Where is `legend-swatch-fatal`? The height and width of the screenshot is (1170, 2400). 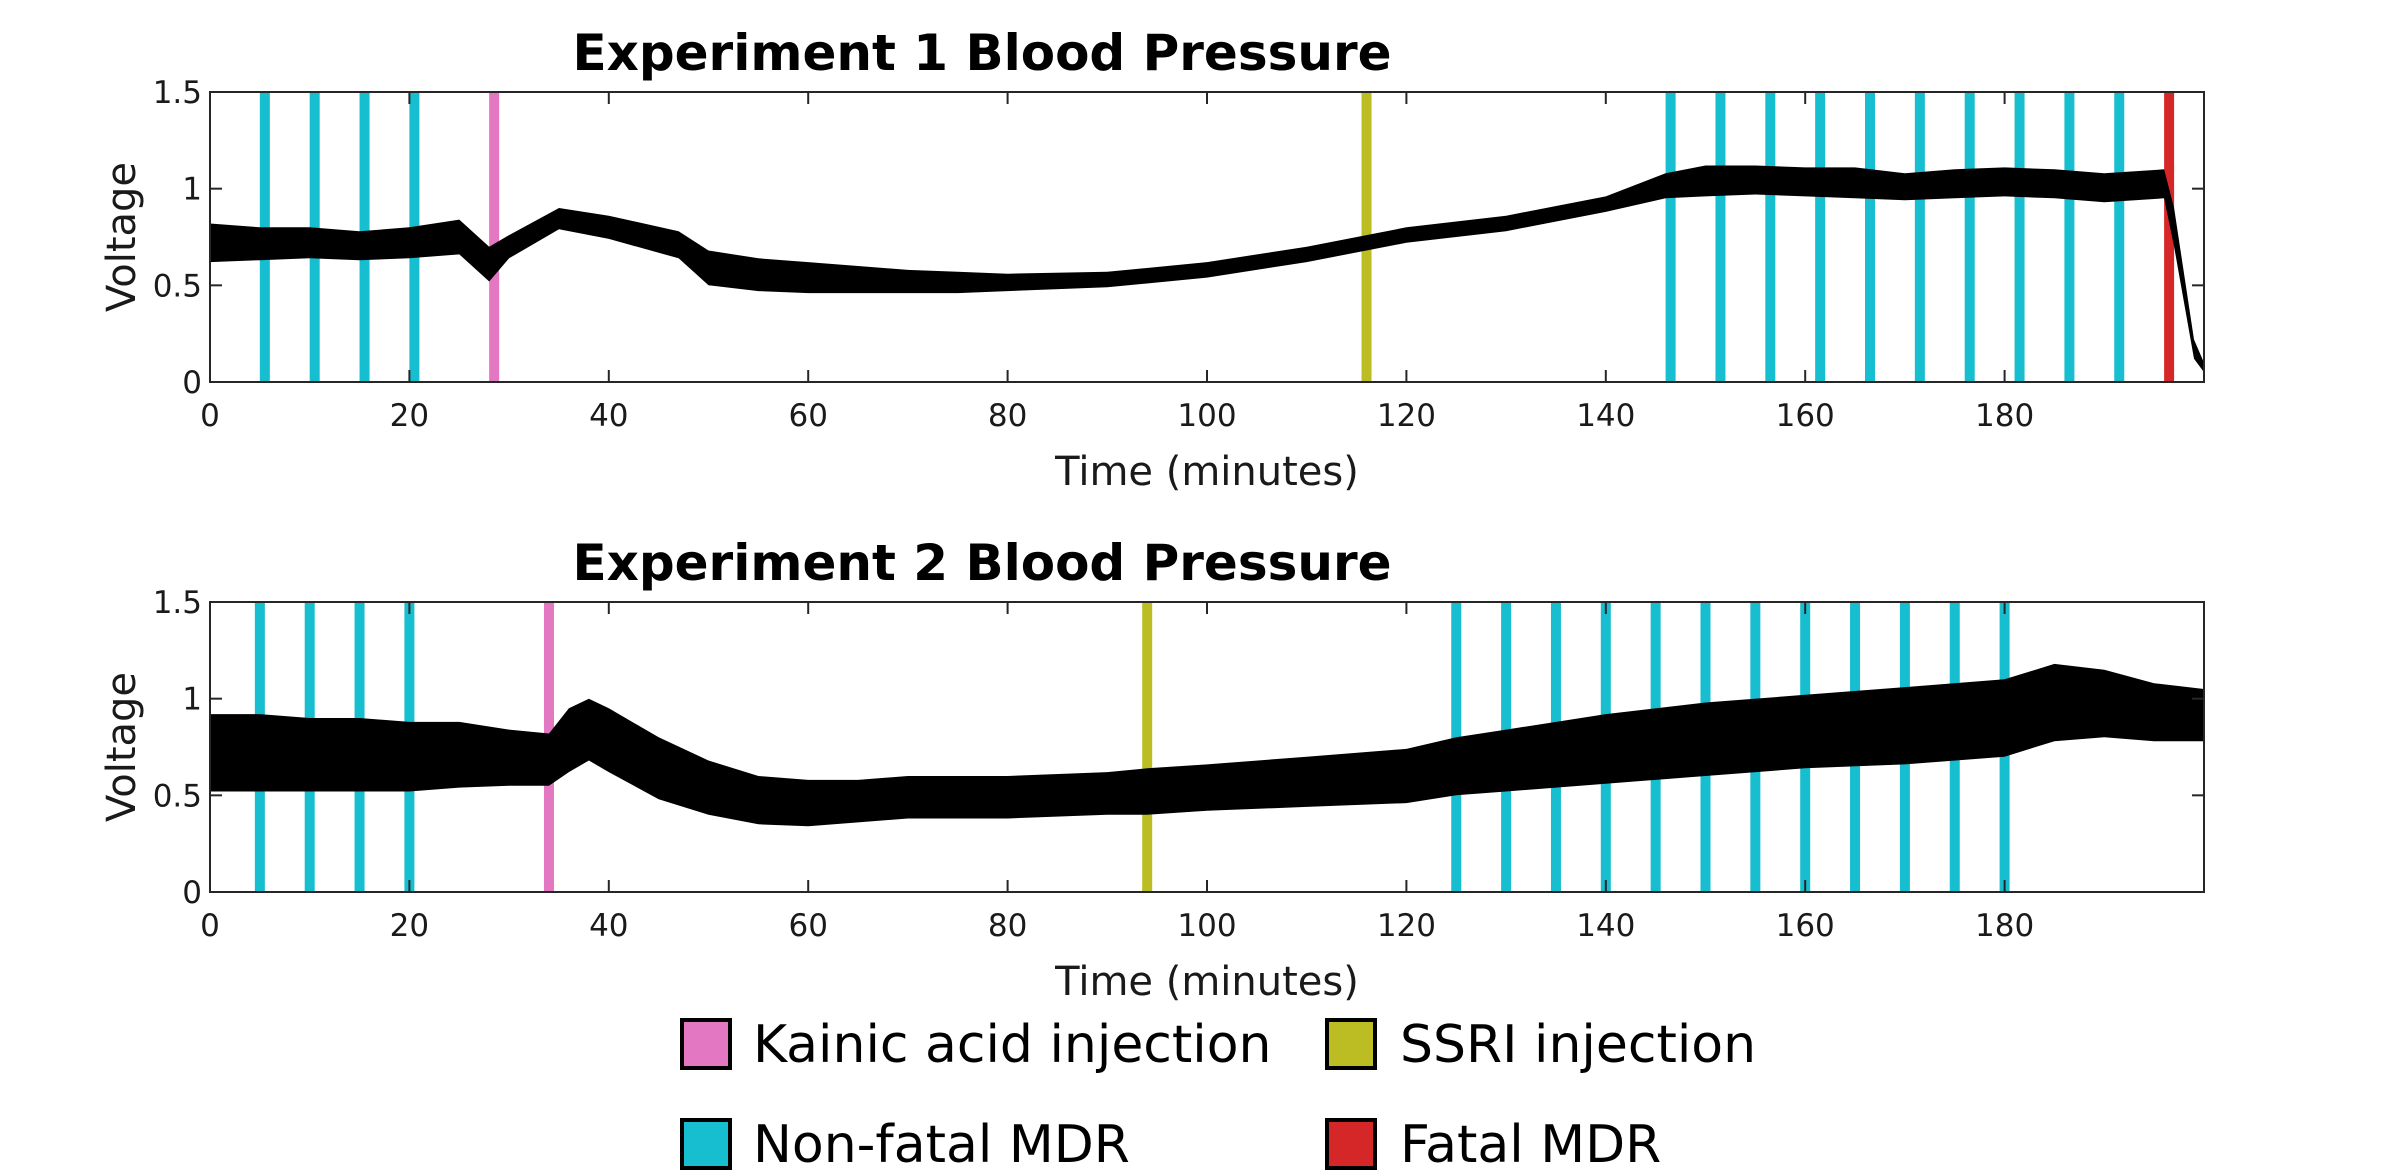
legend-swatch-fatal is located at coordinates (1351, 1144).